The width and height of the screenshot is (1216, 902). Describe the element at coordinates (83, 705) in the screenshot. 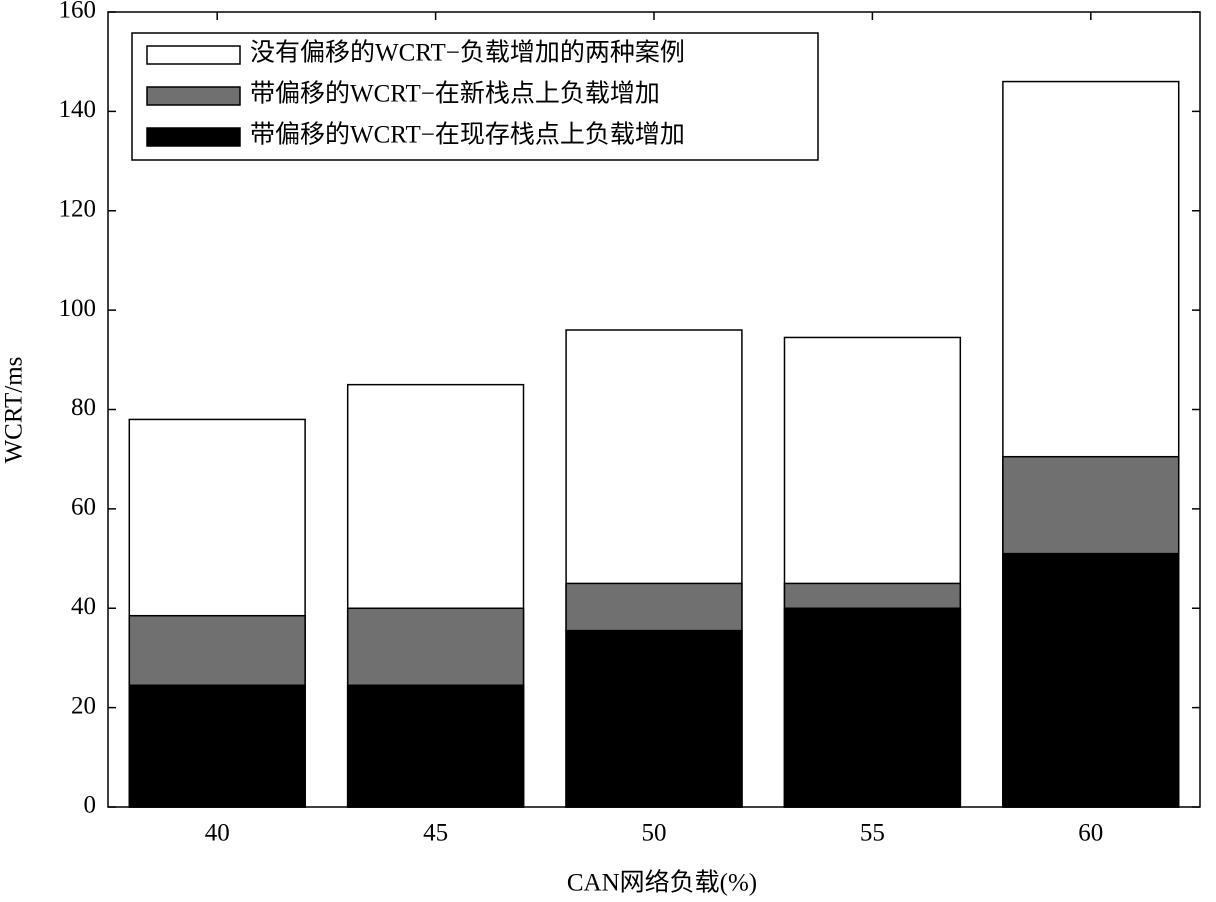

I see `y-tick-label: 20` at that location.